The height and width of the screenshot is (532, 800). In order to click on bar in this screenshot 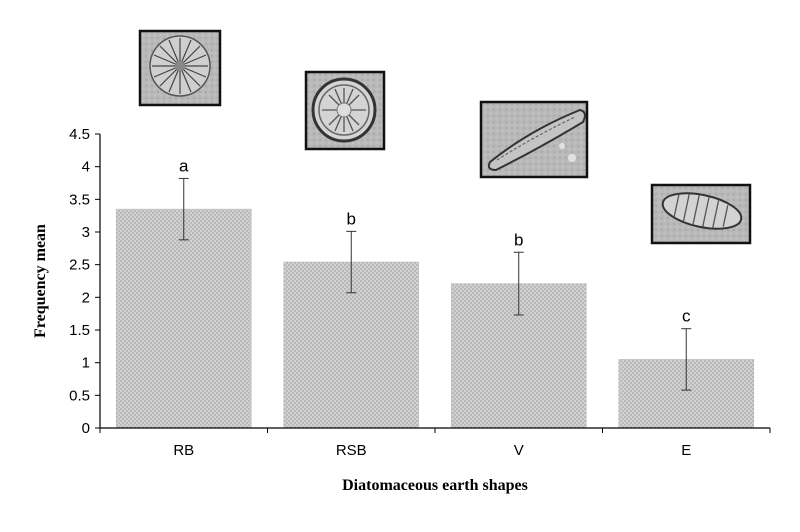, I will do `click(183, 318)`.